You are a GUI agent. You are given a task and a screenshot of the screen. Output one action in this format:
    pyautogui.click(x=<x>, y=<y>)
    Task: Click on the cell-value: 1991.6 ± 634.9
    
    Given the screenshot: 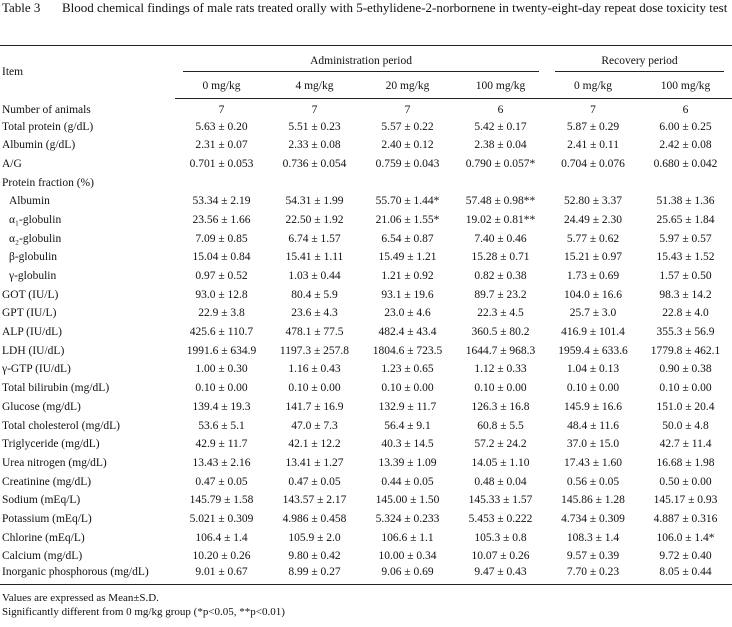 What is the action you would take?
    pyautogui.click(x=221, y=350)
    